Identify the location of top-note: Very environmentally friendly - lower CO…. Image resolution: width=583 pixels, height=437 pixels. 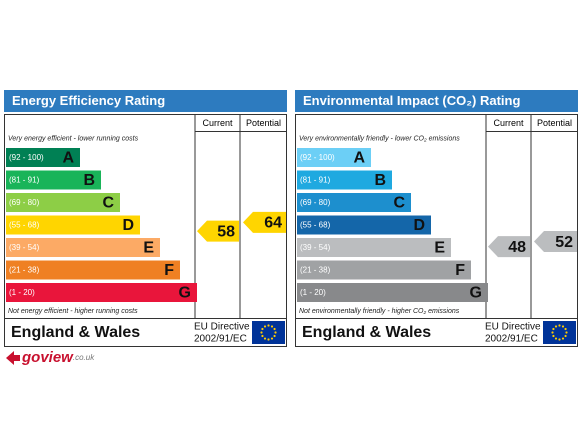
(379, 138).